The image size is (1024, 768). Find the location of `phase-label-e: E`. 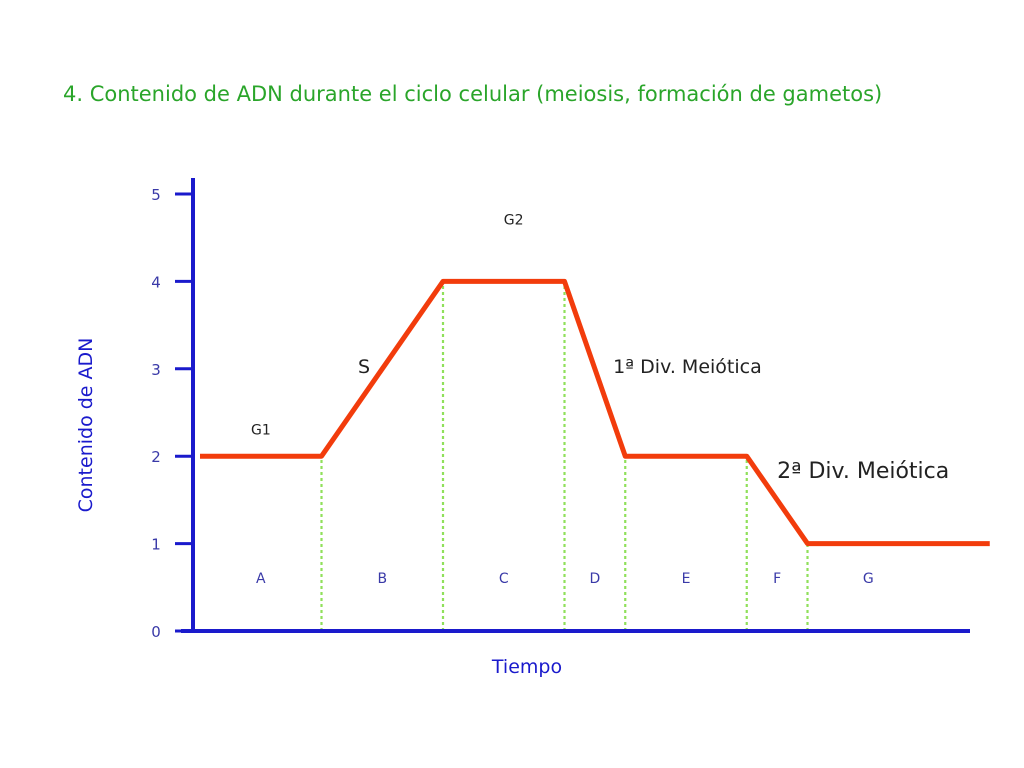

phase-label-e: E is located at coordinates (686, 579).